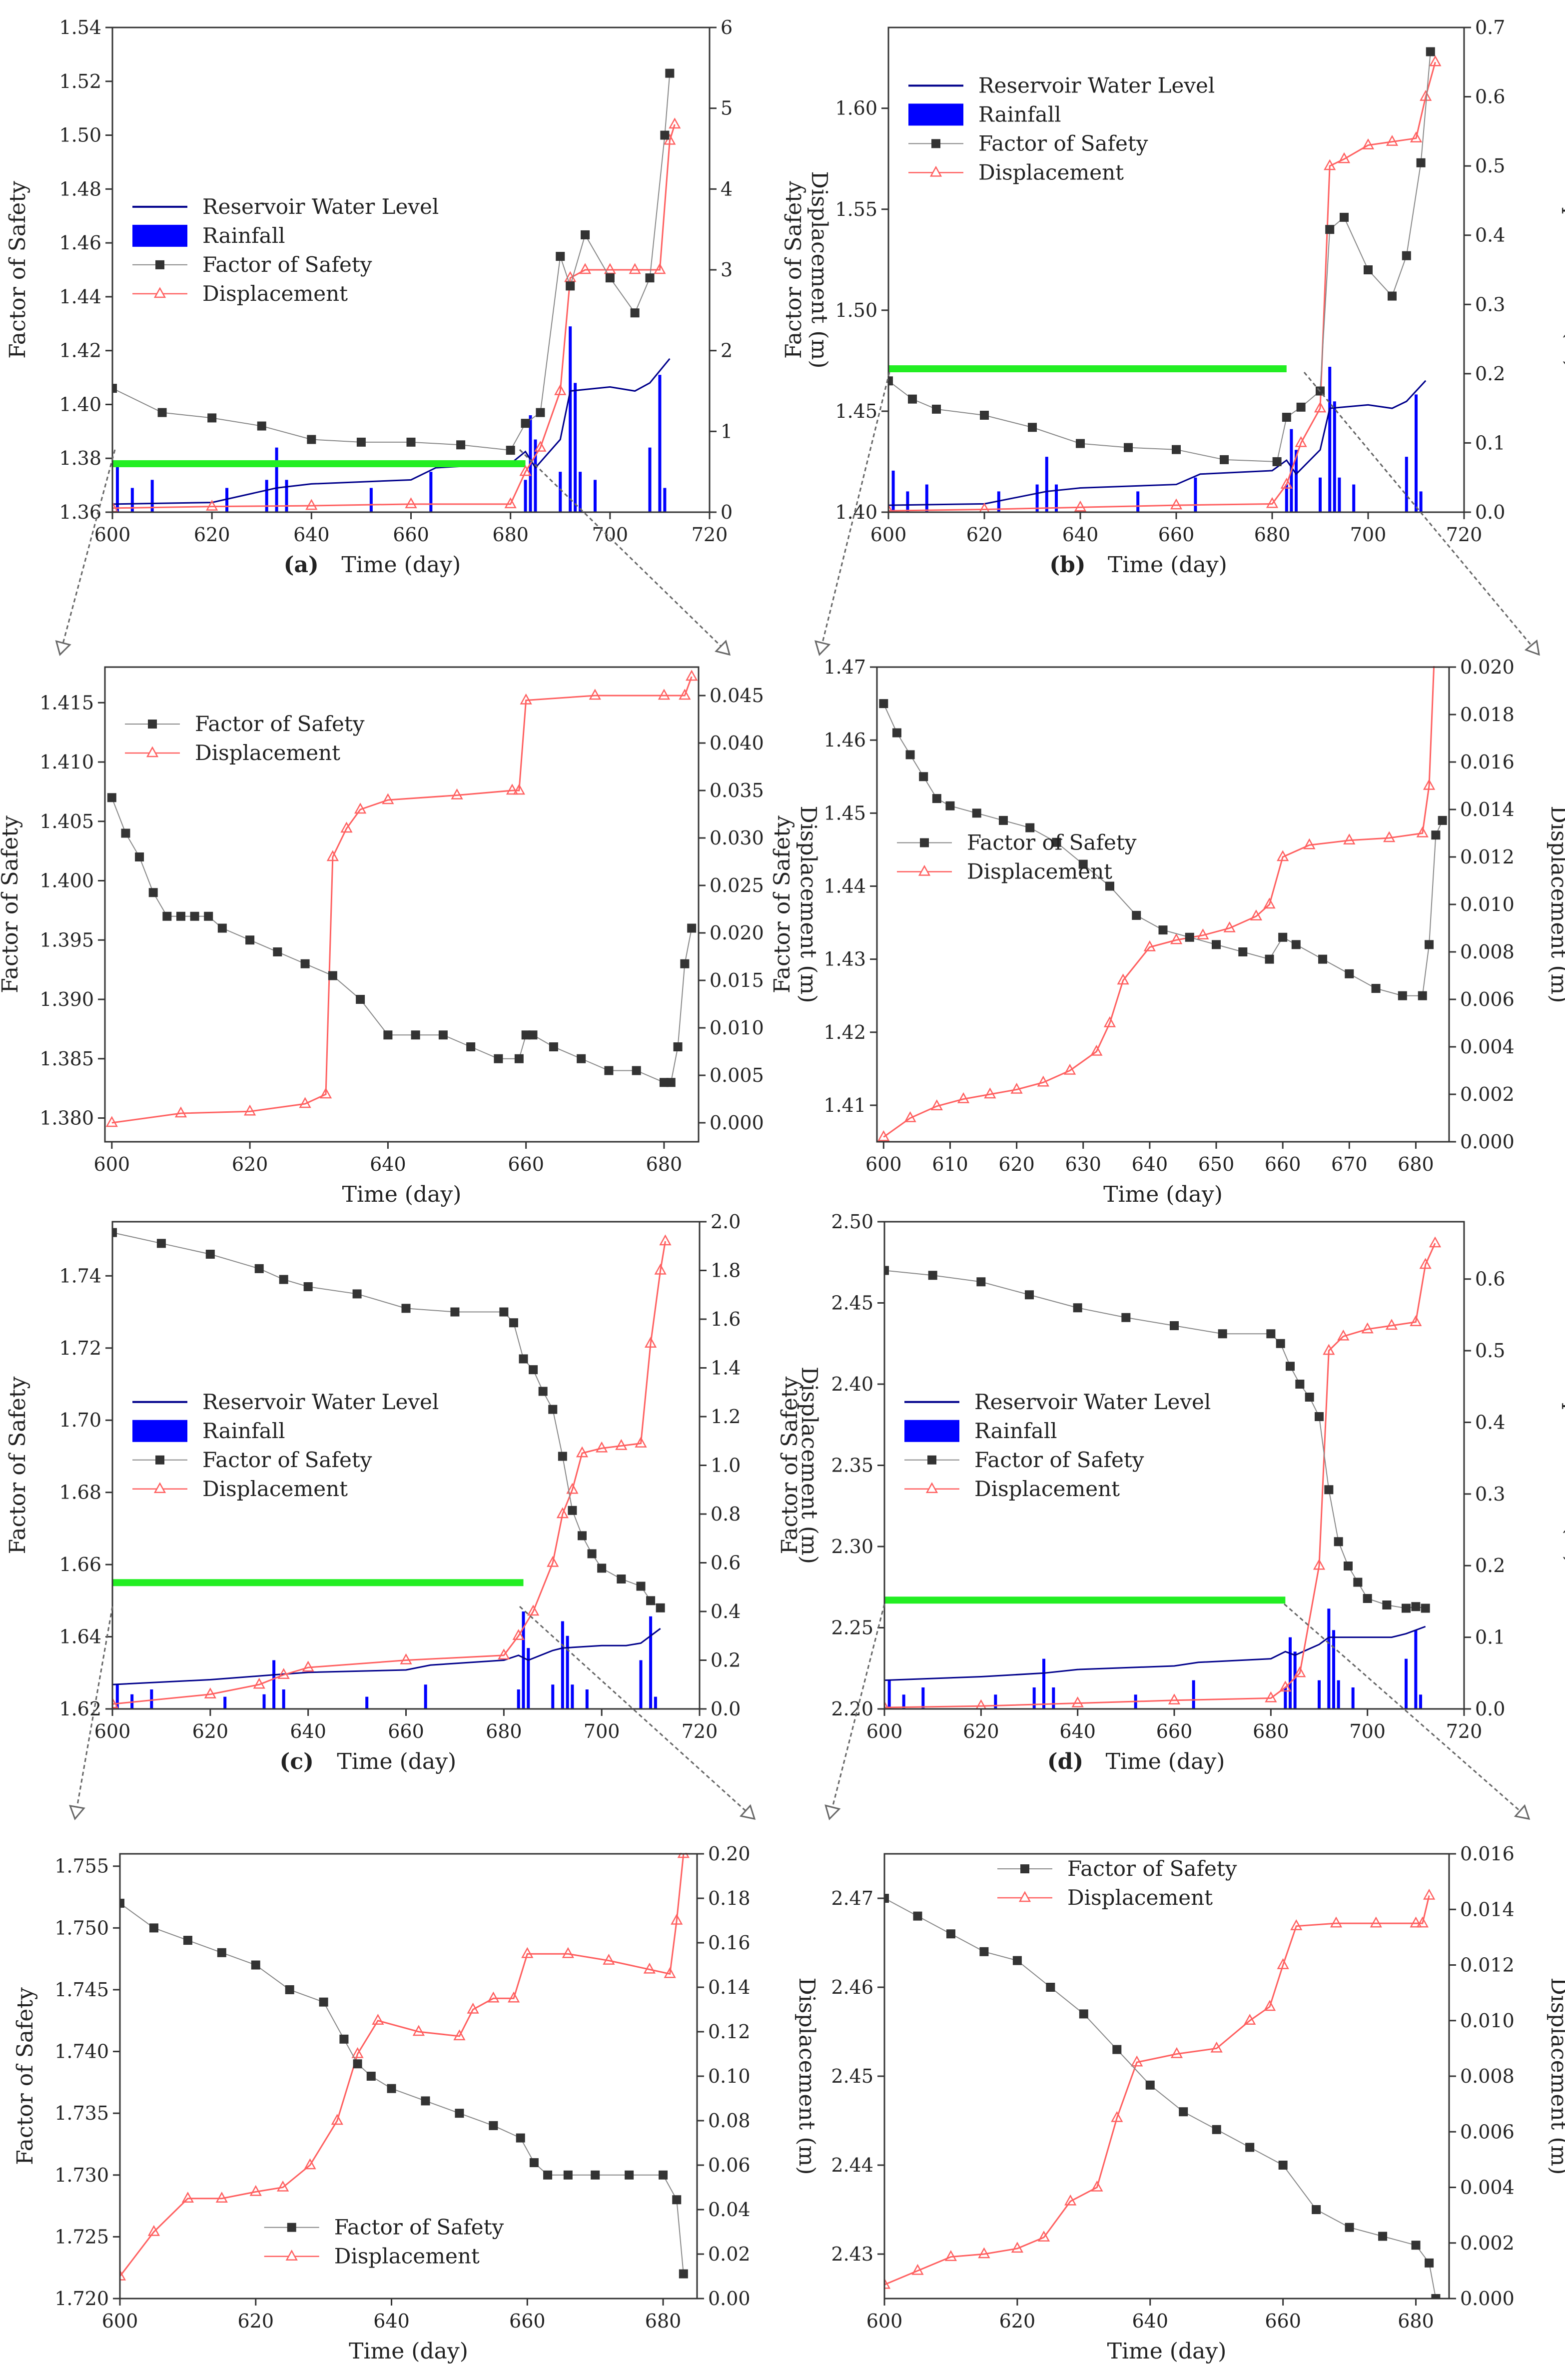 This screenshot has height=2380, width=1565. What do you see at coordinates (1490, 512) in the screenshot?
I see `y-right-tick-label: 0.0` at bounding box center [1490, 512].